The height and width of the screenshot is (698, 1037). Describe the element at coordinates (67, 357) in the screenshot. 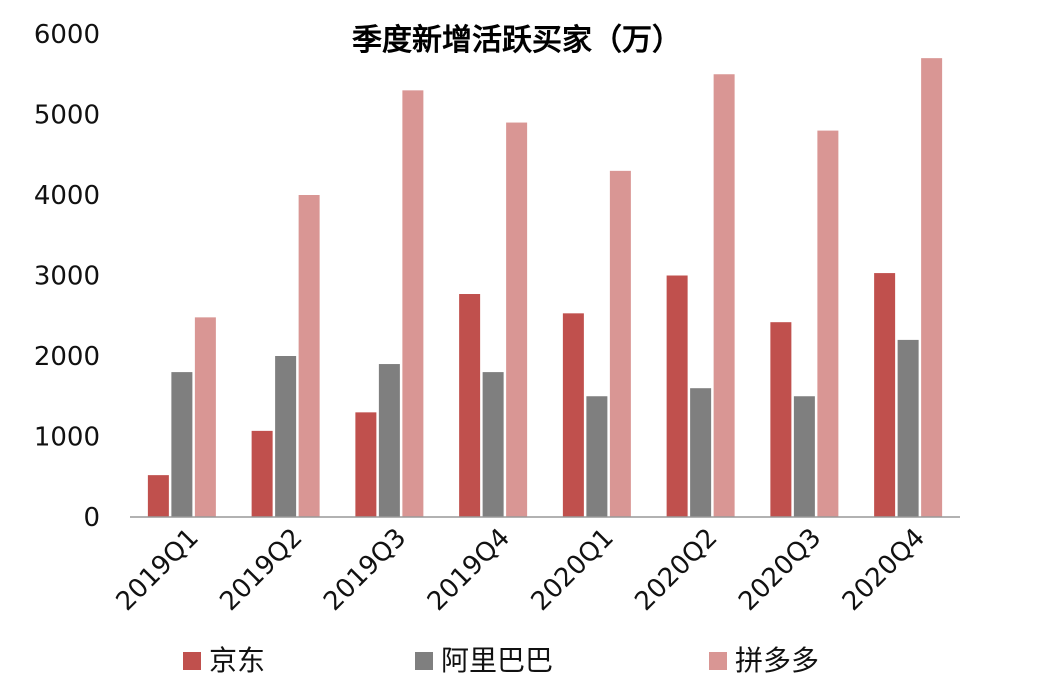

I see `y-tick-label: 2000` at that location.